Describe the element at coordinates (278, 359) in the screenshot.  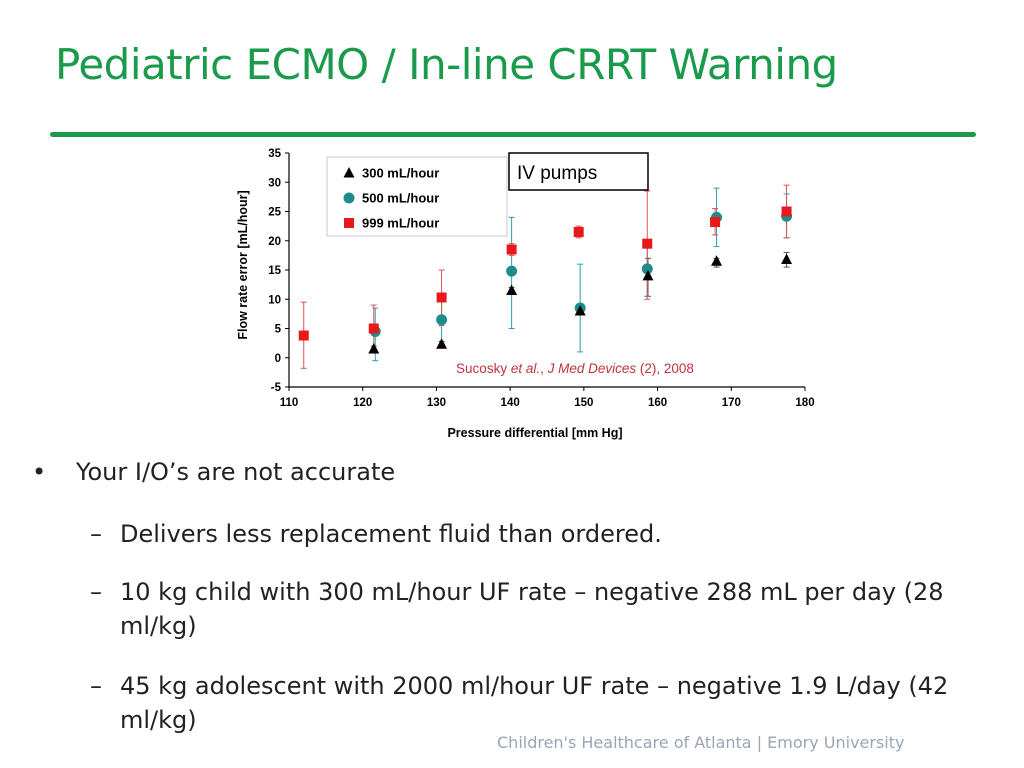
I see `y-tick-label: 0` at that location.